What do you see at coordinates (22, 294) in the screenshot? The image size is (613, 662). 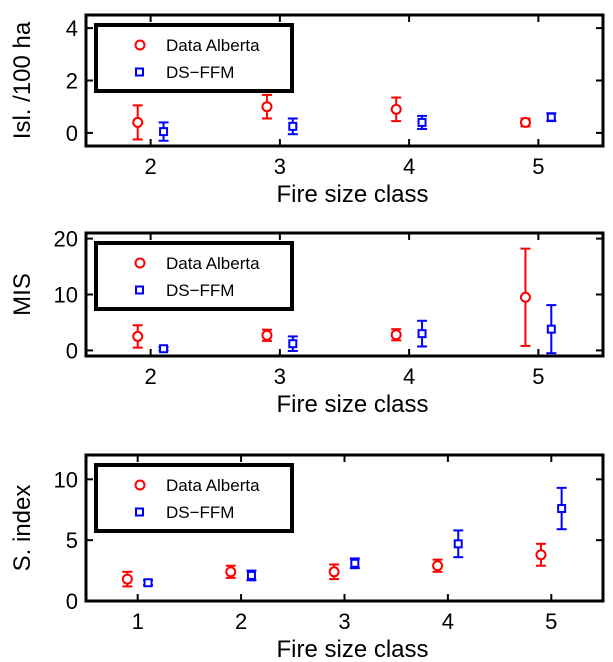 I see `y-axis-label: MIS` at bounding box center [22, 294].